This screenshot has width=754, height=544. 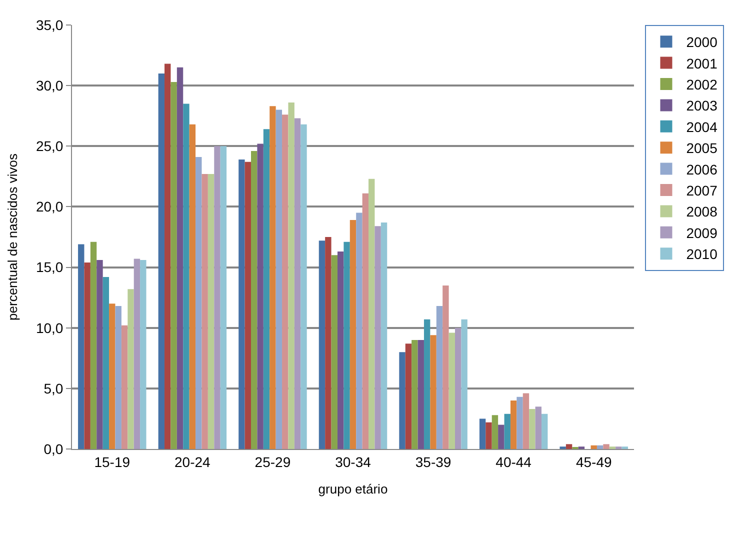 I want to click on y-tick-label: 15,0, so click(x=50, y=267).